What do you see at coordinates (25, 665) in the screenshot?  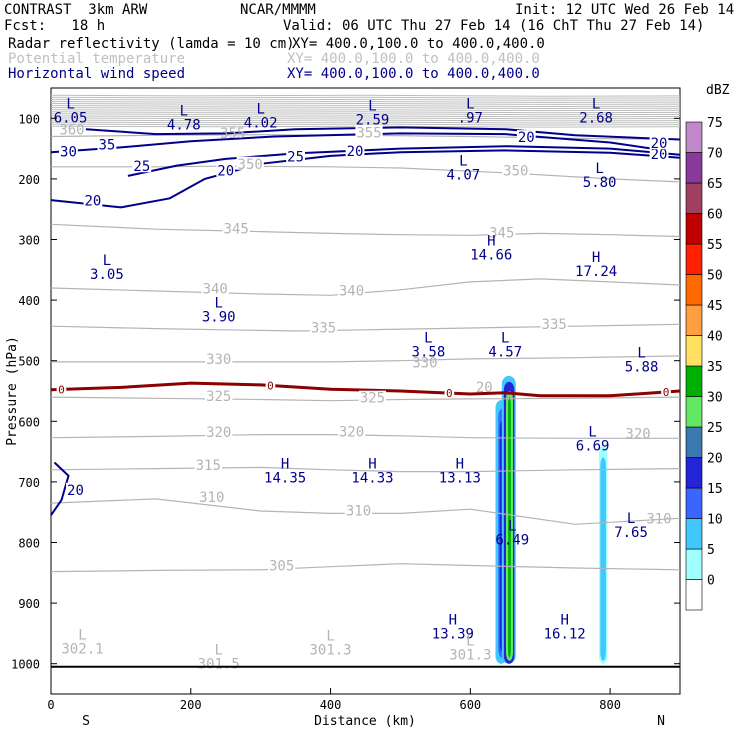 I see `y-tick-label: 1000` at bounding box center [25, 665].